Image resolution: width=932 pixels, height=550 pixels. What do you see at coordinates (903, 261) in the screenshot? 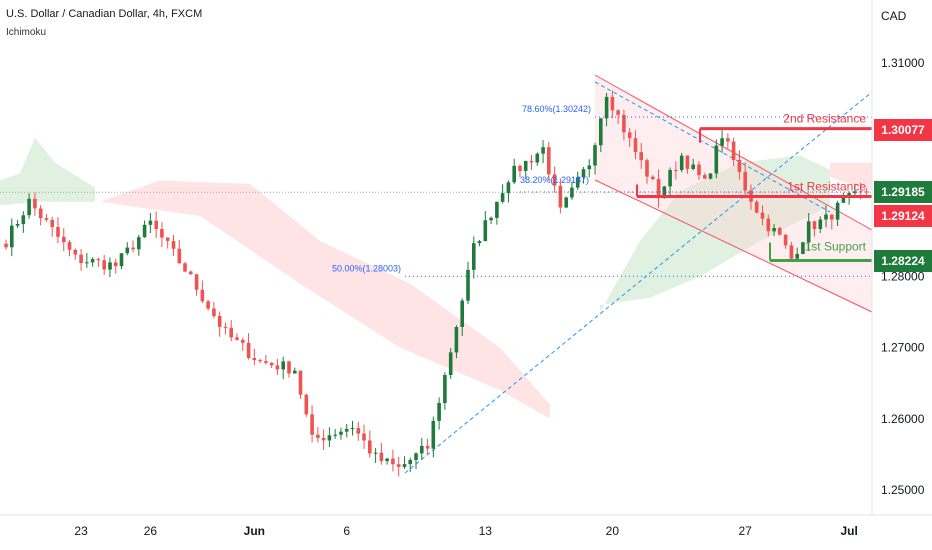
I see `first-support-price-tag: 1.28224` at bounding box center [903, 261].